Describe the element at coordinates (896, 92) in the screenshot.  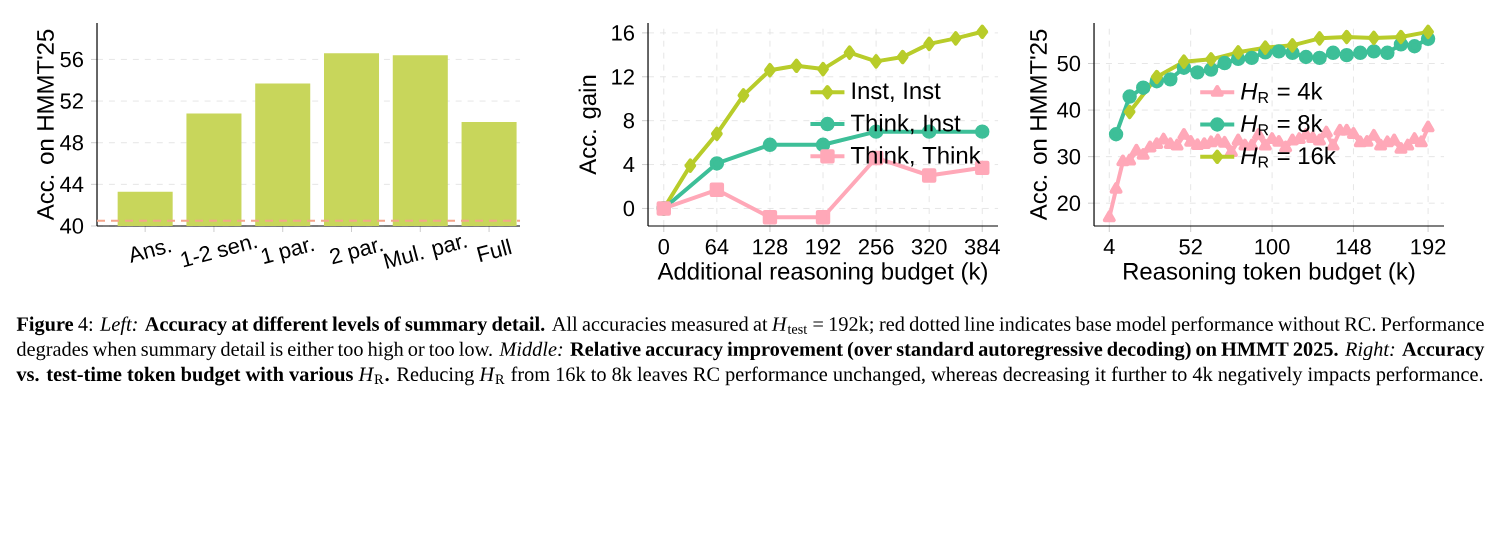
I see `legend-label: Inst, Inst` at that location.